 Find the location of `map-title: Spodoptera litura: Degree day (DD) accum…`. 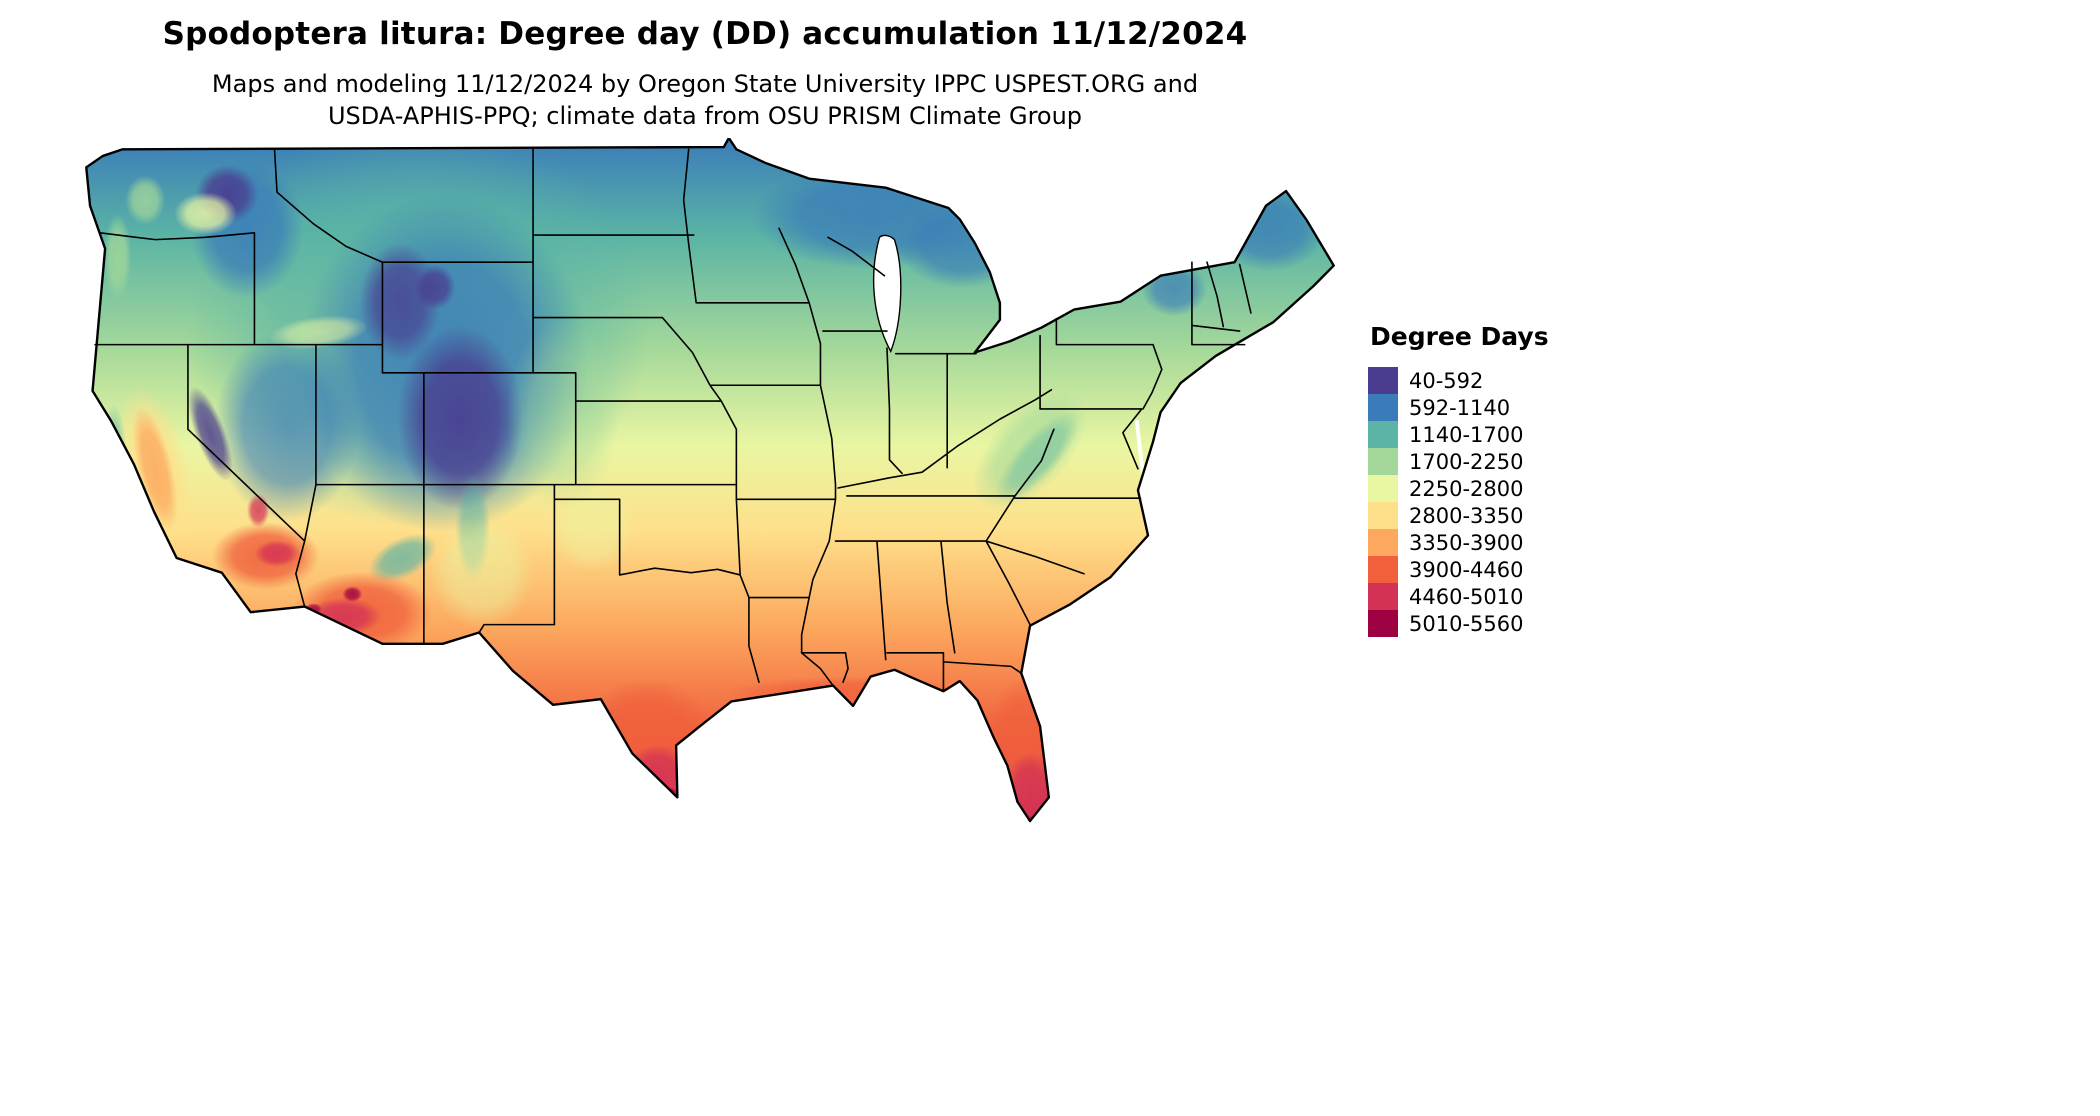

map-title: Spodoptera litura: Degree day (DD) accum… is located at coordinates (705, 34).